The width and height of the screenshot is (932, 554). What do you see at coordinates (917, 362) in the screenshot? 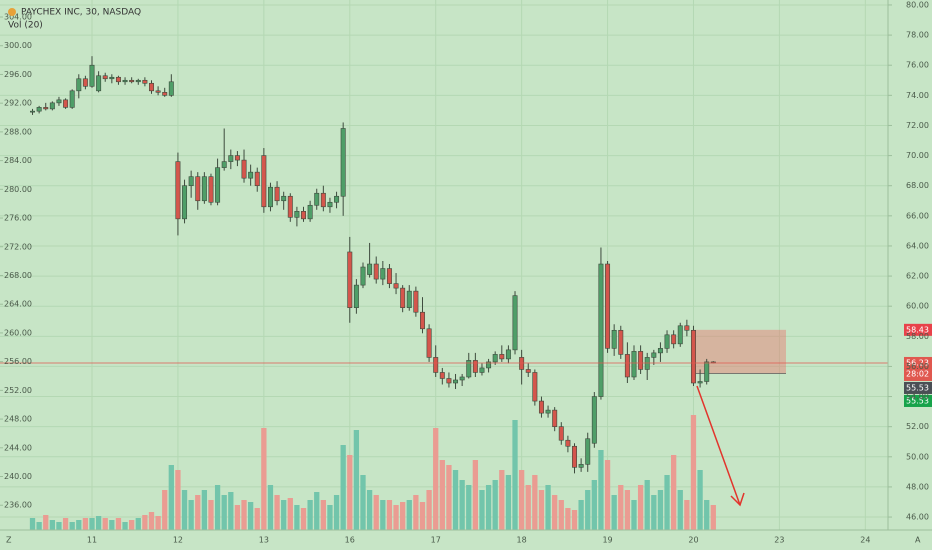
I see `price-label: 56.23` at bounding box center [917, 362].